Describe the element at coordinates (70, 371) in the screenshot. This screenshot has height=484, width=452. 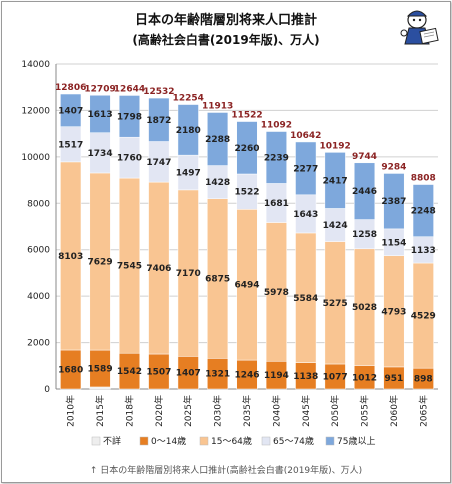
I see `segment-value-label: 1680` at that location.